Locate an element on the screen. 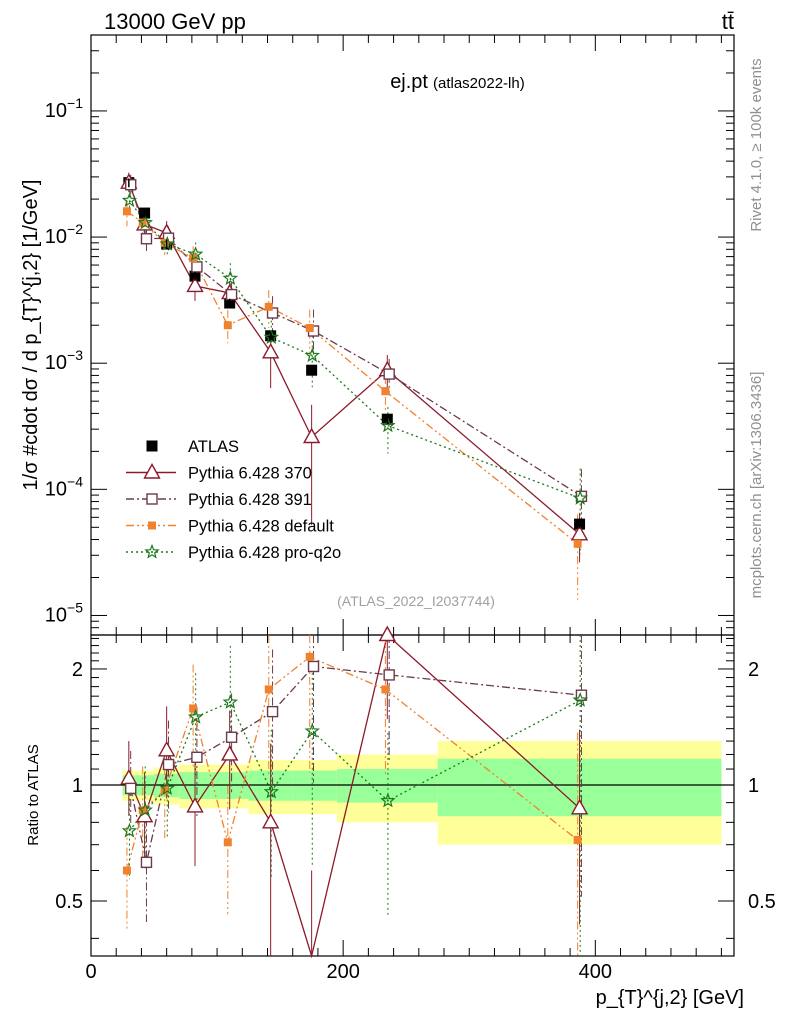 This screenshot has height=1024, width=786. y-tick-label: 10⁻² is located at coordinates (64, 234).